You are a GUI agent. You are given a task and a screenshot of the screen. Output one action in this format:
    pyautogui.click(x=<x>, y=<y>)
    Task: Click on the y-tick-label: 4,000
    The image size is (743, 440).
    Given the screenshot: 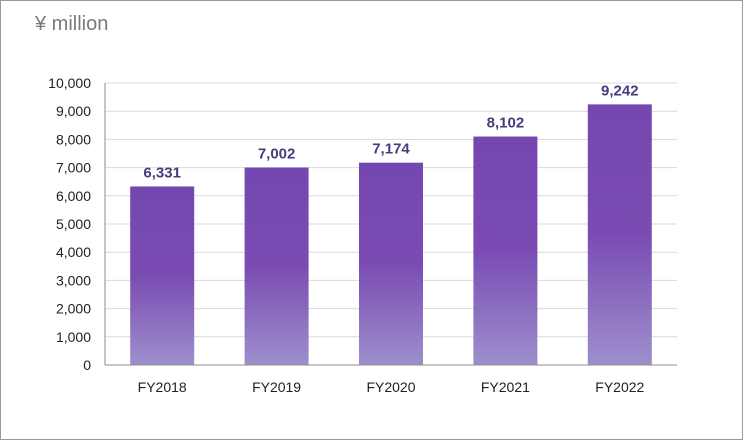 What is the action you would take?
    pyautogui.click(x=73, y=252)
    